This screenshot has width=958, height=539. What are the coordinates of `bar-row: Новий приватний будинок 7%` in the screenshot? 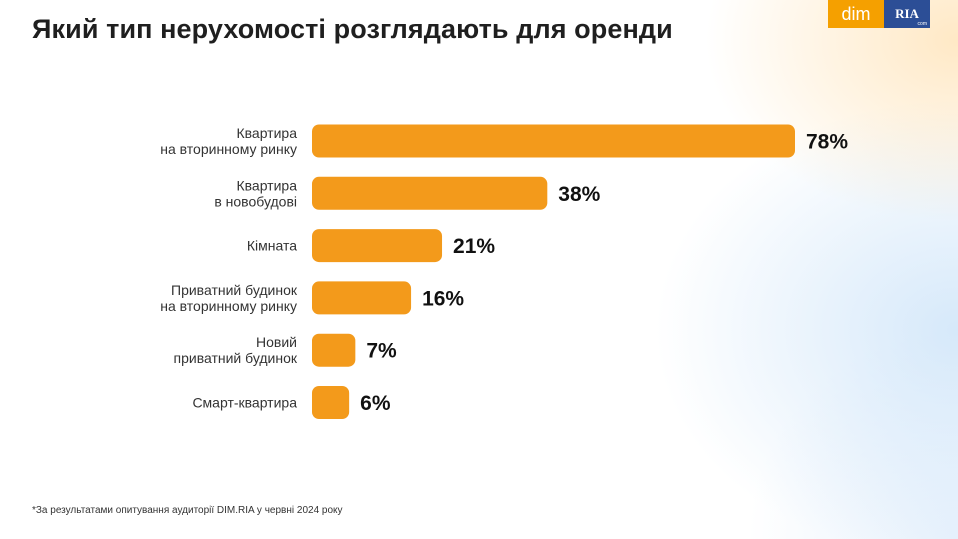 It's located at (285, 350).